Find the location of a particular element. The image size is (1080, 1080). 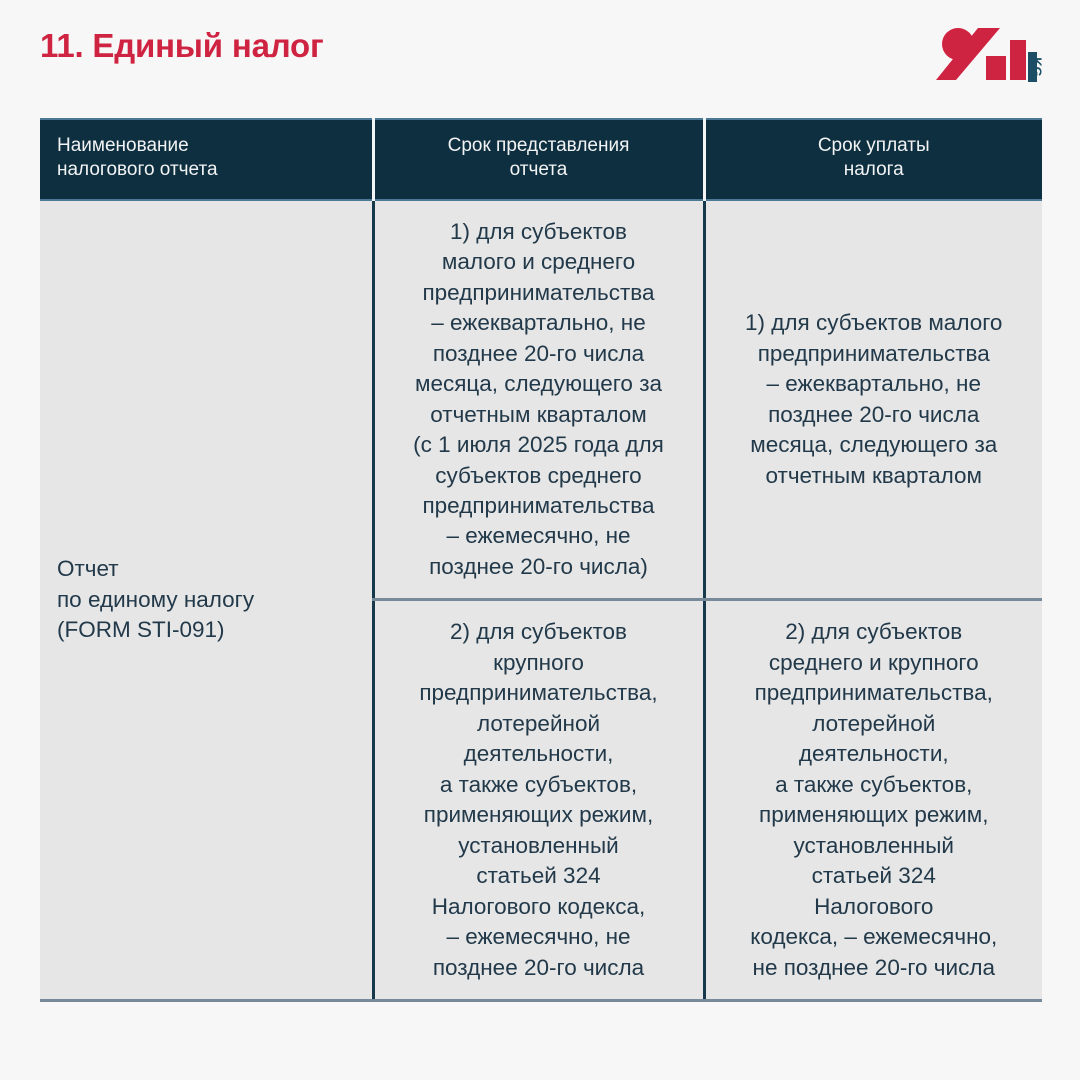

column-header-submission-term: Срок представления отчета is located at coordinates (537, 159).